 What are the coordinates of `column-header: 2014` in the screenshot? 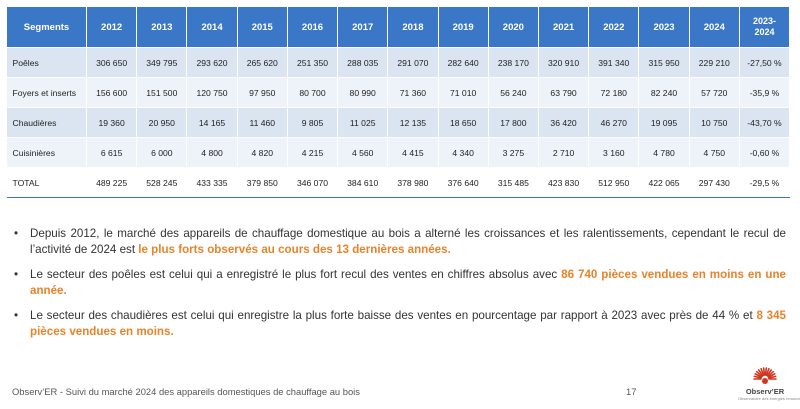 It's located at (212, 27).